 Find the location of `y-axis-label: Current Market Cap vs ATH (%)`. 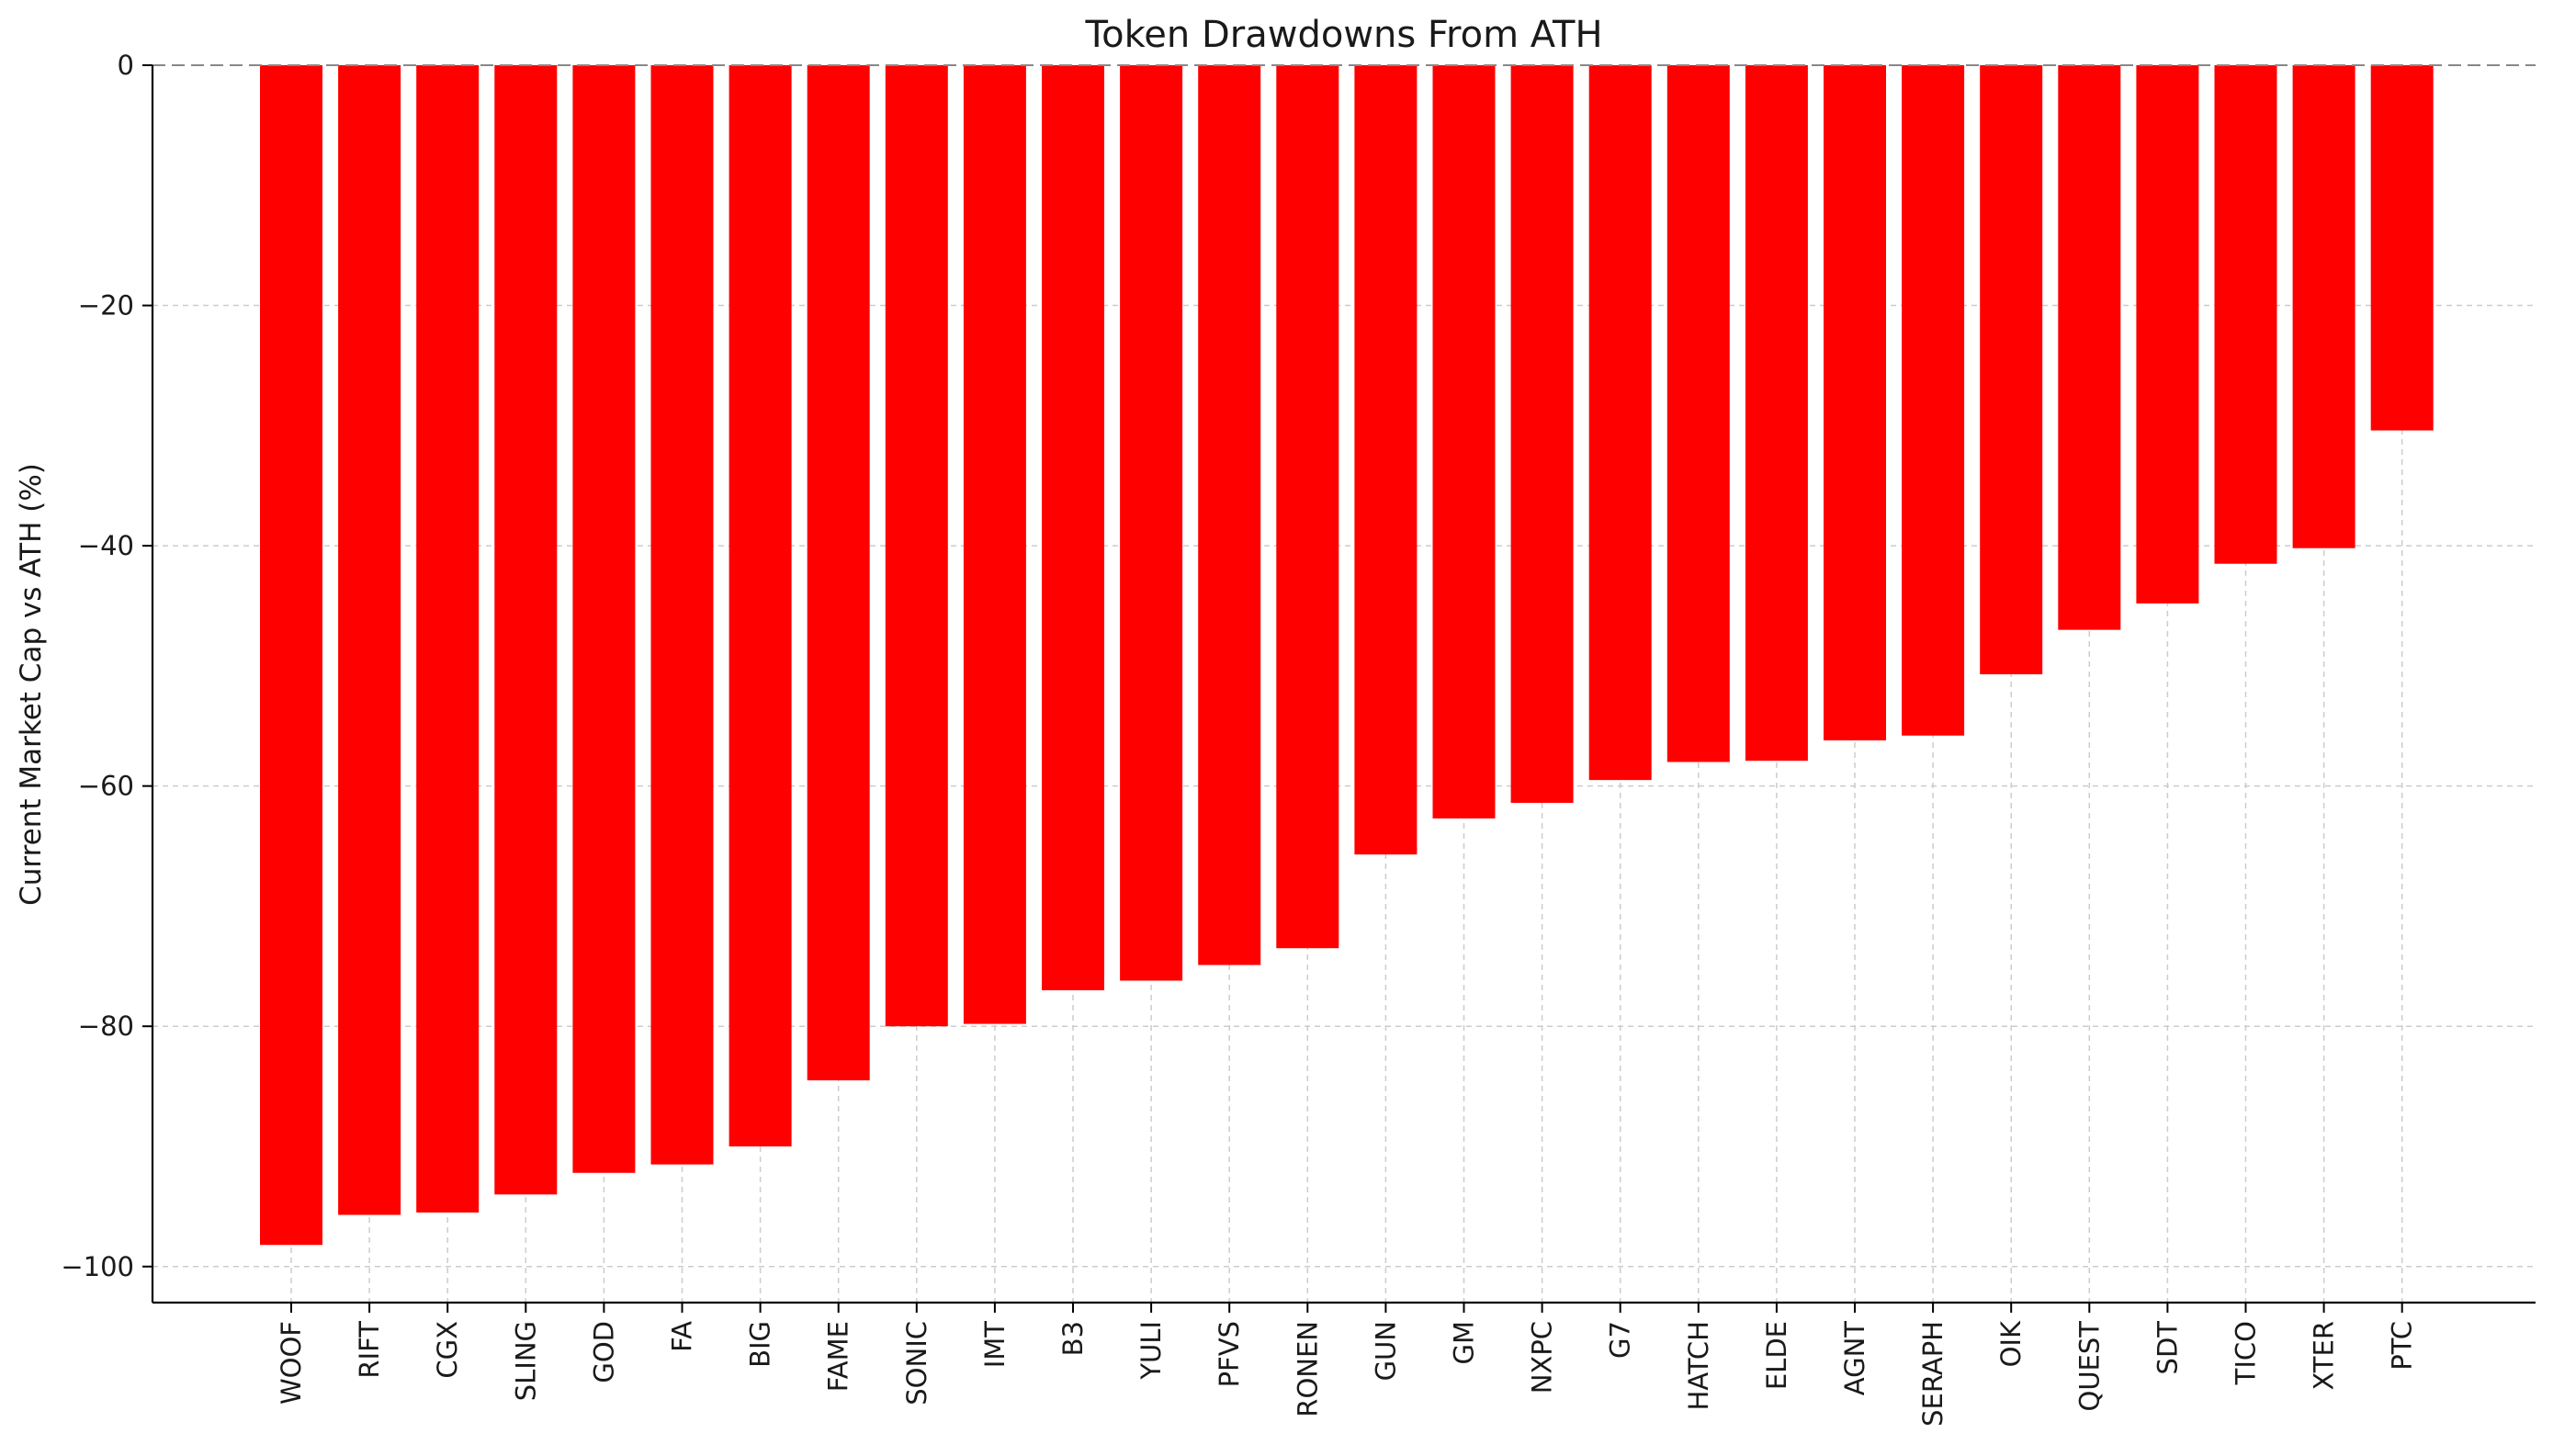

y-axis-label: Current Market Cap vs ATH (%) is located at coordinates (31, 684).